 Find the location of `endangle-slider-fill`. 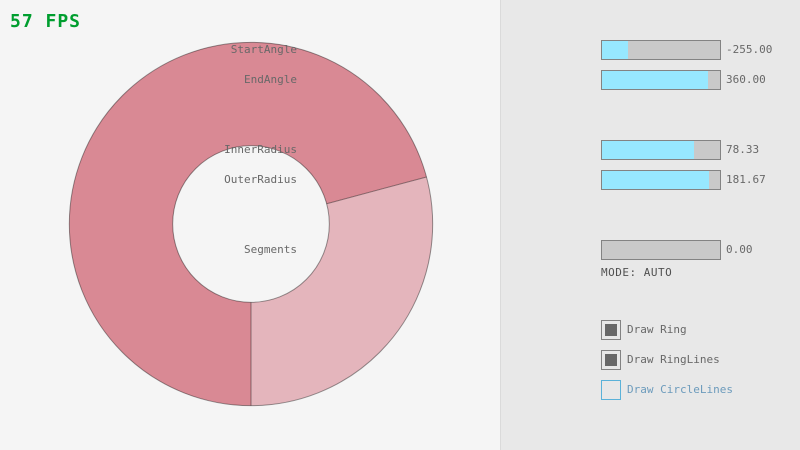

endangle-slider-fill is located at coordinates (655, 80).